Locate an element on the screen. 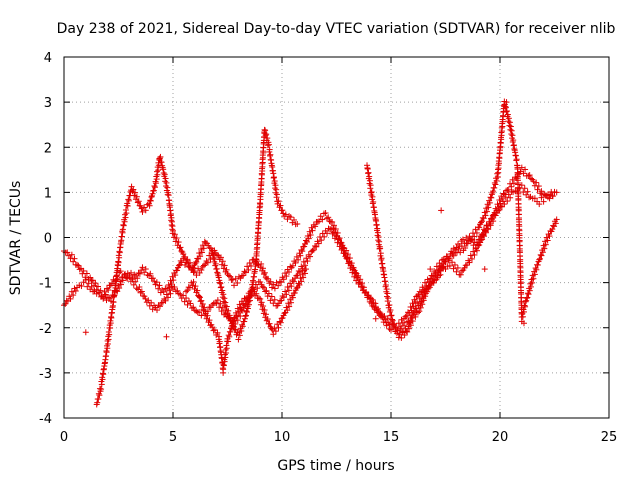  outlier-point is located at coordinates (166, 336).